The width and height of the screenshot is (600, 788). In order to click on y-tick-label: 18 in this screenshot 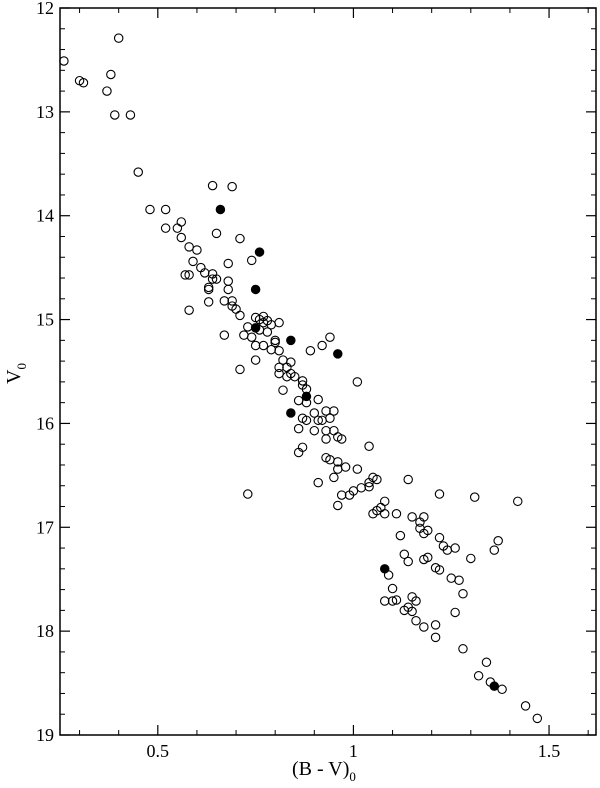, I will do `click(45, 631)`.